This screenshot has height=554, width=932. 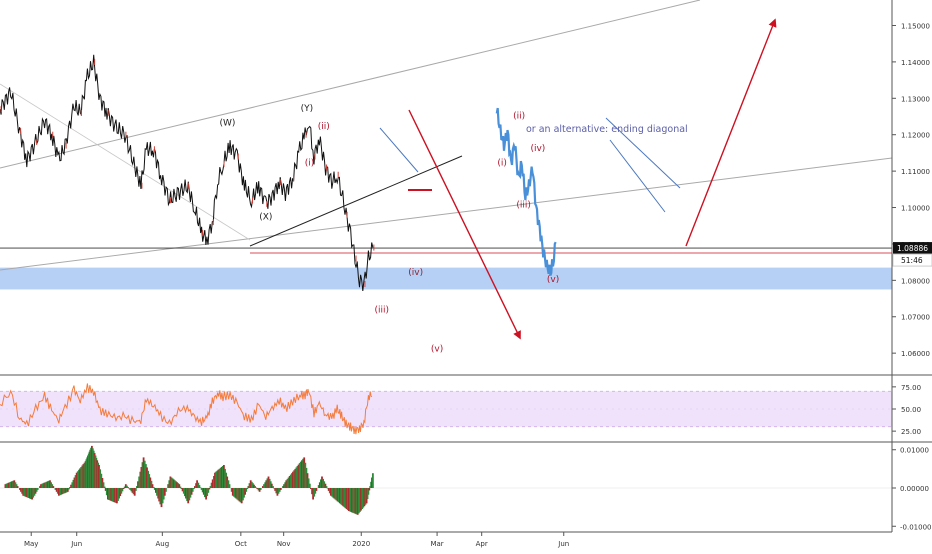 What do you see at coordinates (163, 544) in the screenshot?
I see `time-tick-label: Aug` at bounding box center [163, 544].